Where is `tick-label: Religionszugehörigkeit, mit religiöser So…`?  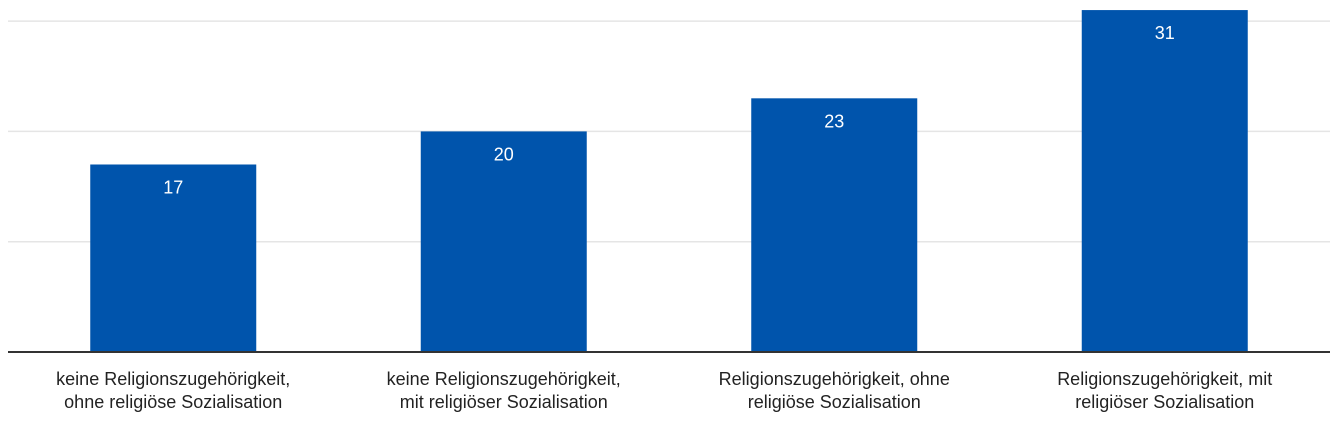
tick-label: Religionszugehörigkeit, mit religiöser So… is located at coordinates (1164, 390).